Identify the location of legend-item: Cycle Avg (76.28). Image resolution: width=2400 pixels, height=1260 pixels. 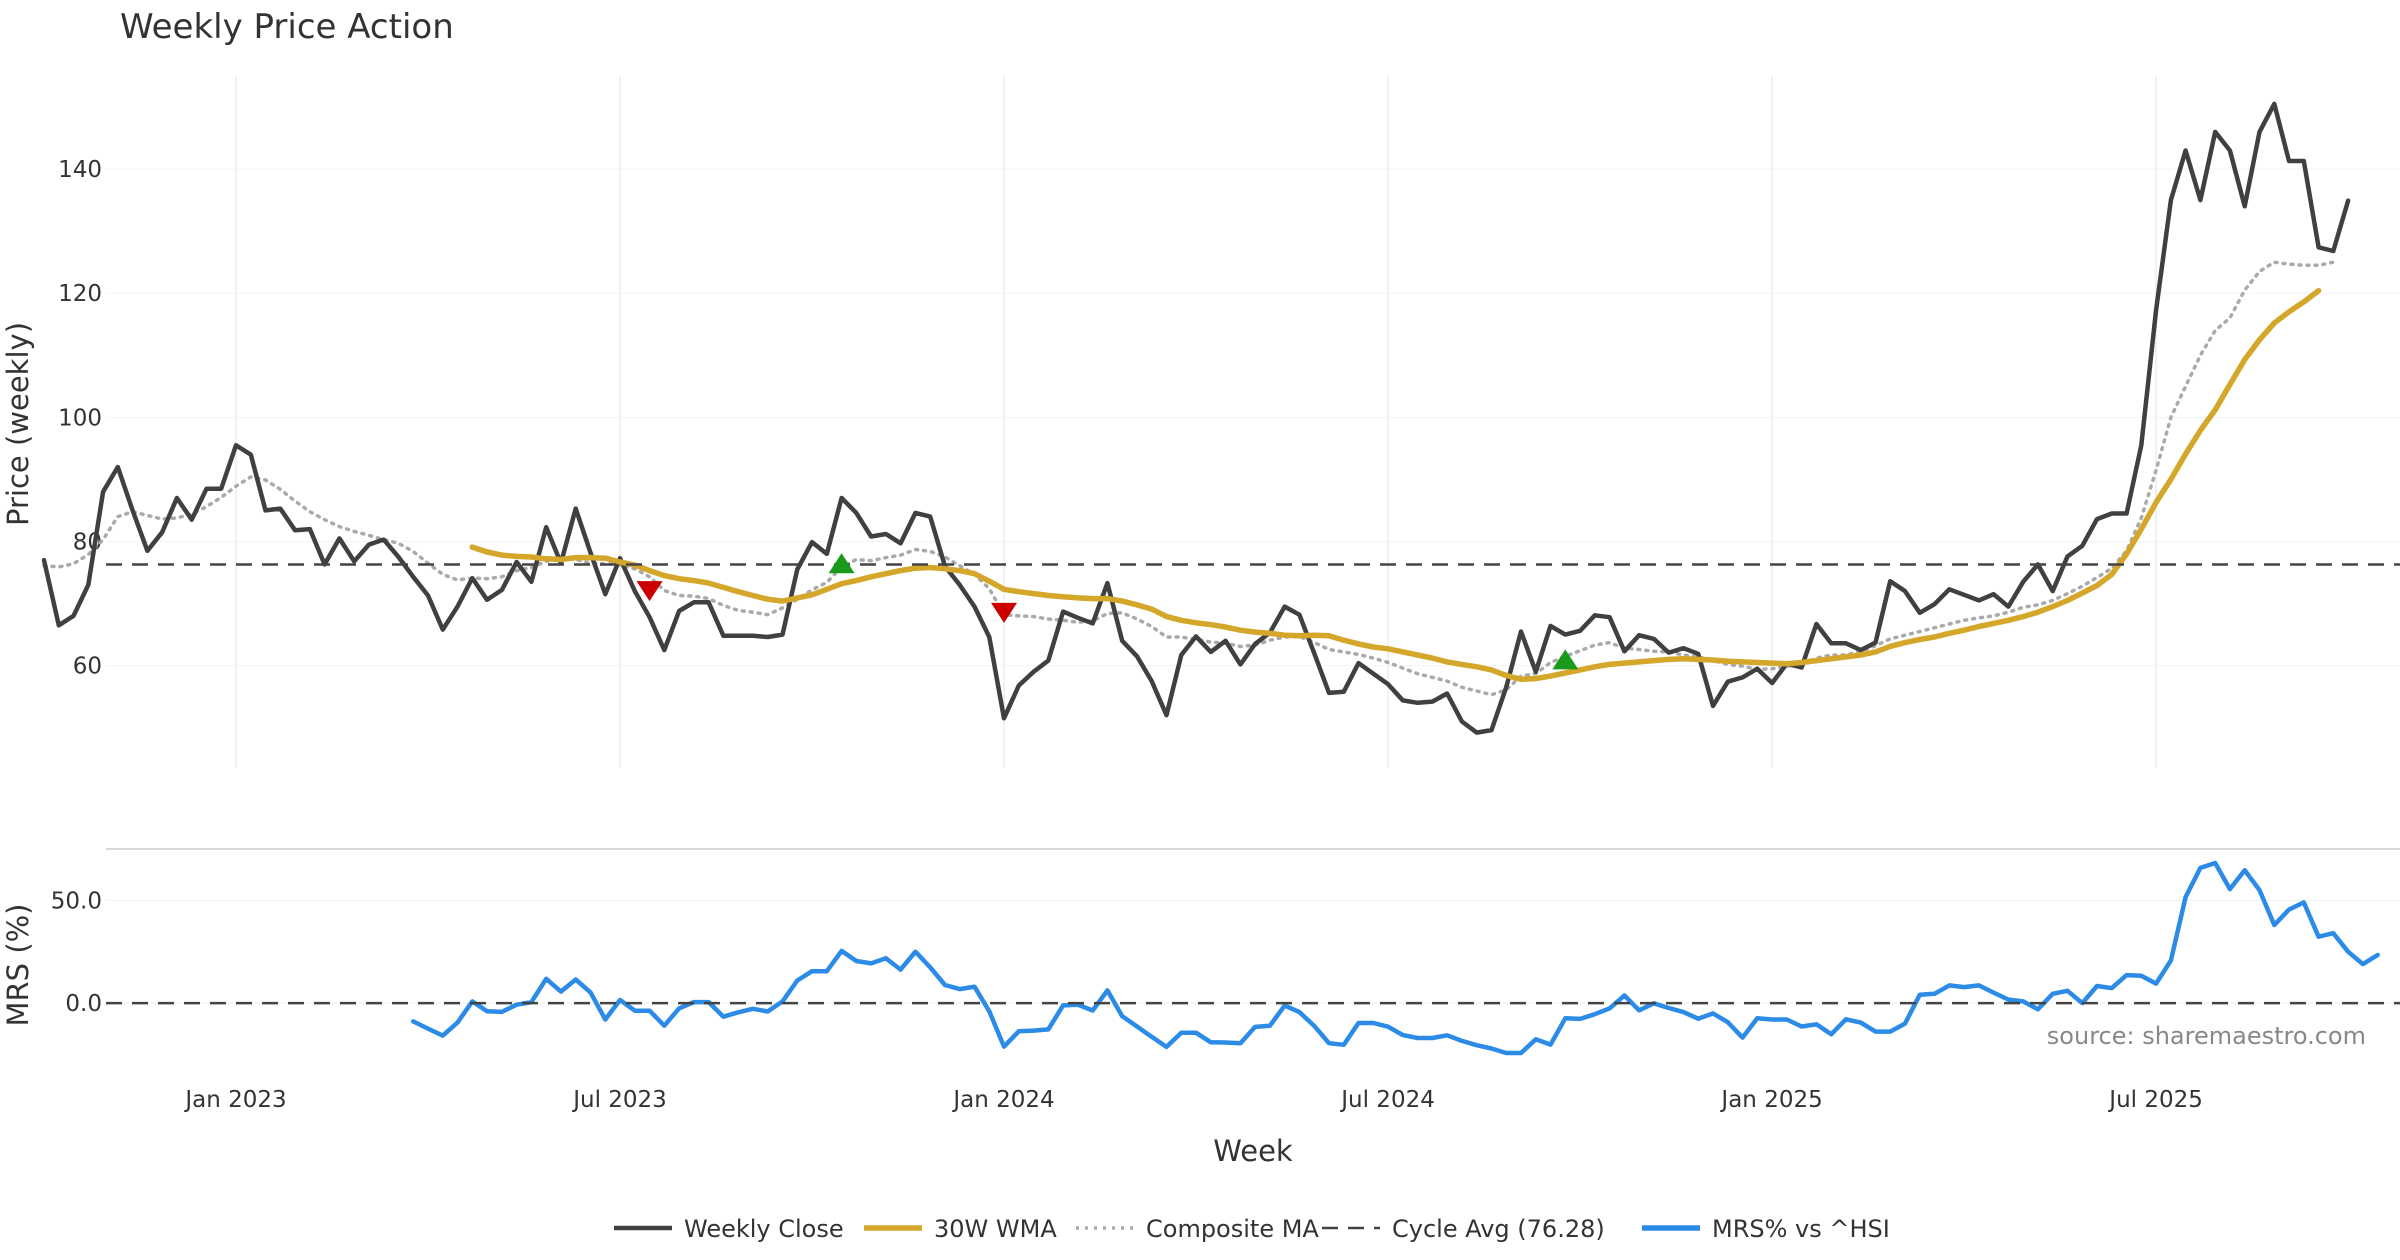
(1463, 1229).